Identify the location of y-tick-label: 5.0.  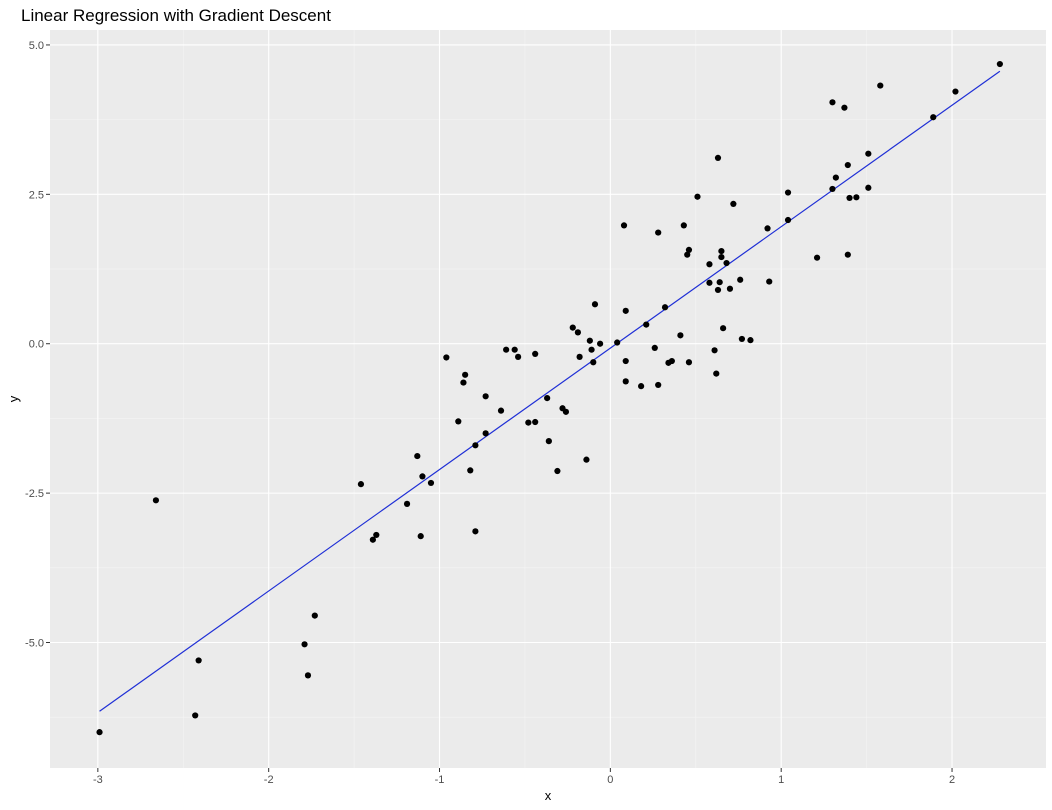
(36, 46).